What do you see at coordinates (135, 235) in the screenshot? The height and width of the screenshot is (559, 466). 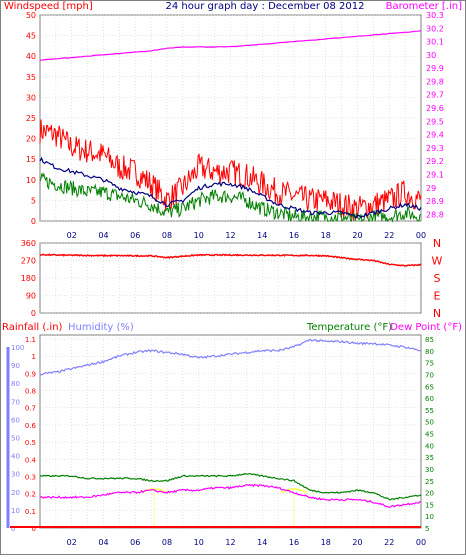 I see `wind-x-tick-label: 06` at bounding box center [135, 235].